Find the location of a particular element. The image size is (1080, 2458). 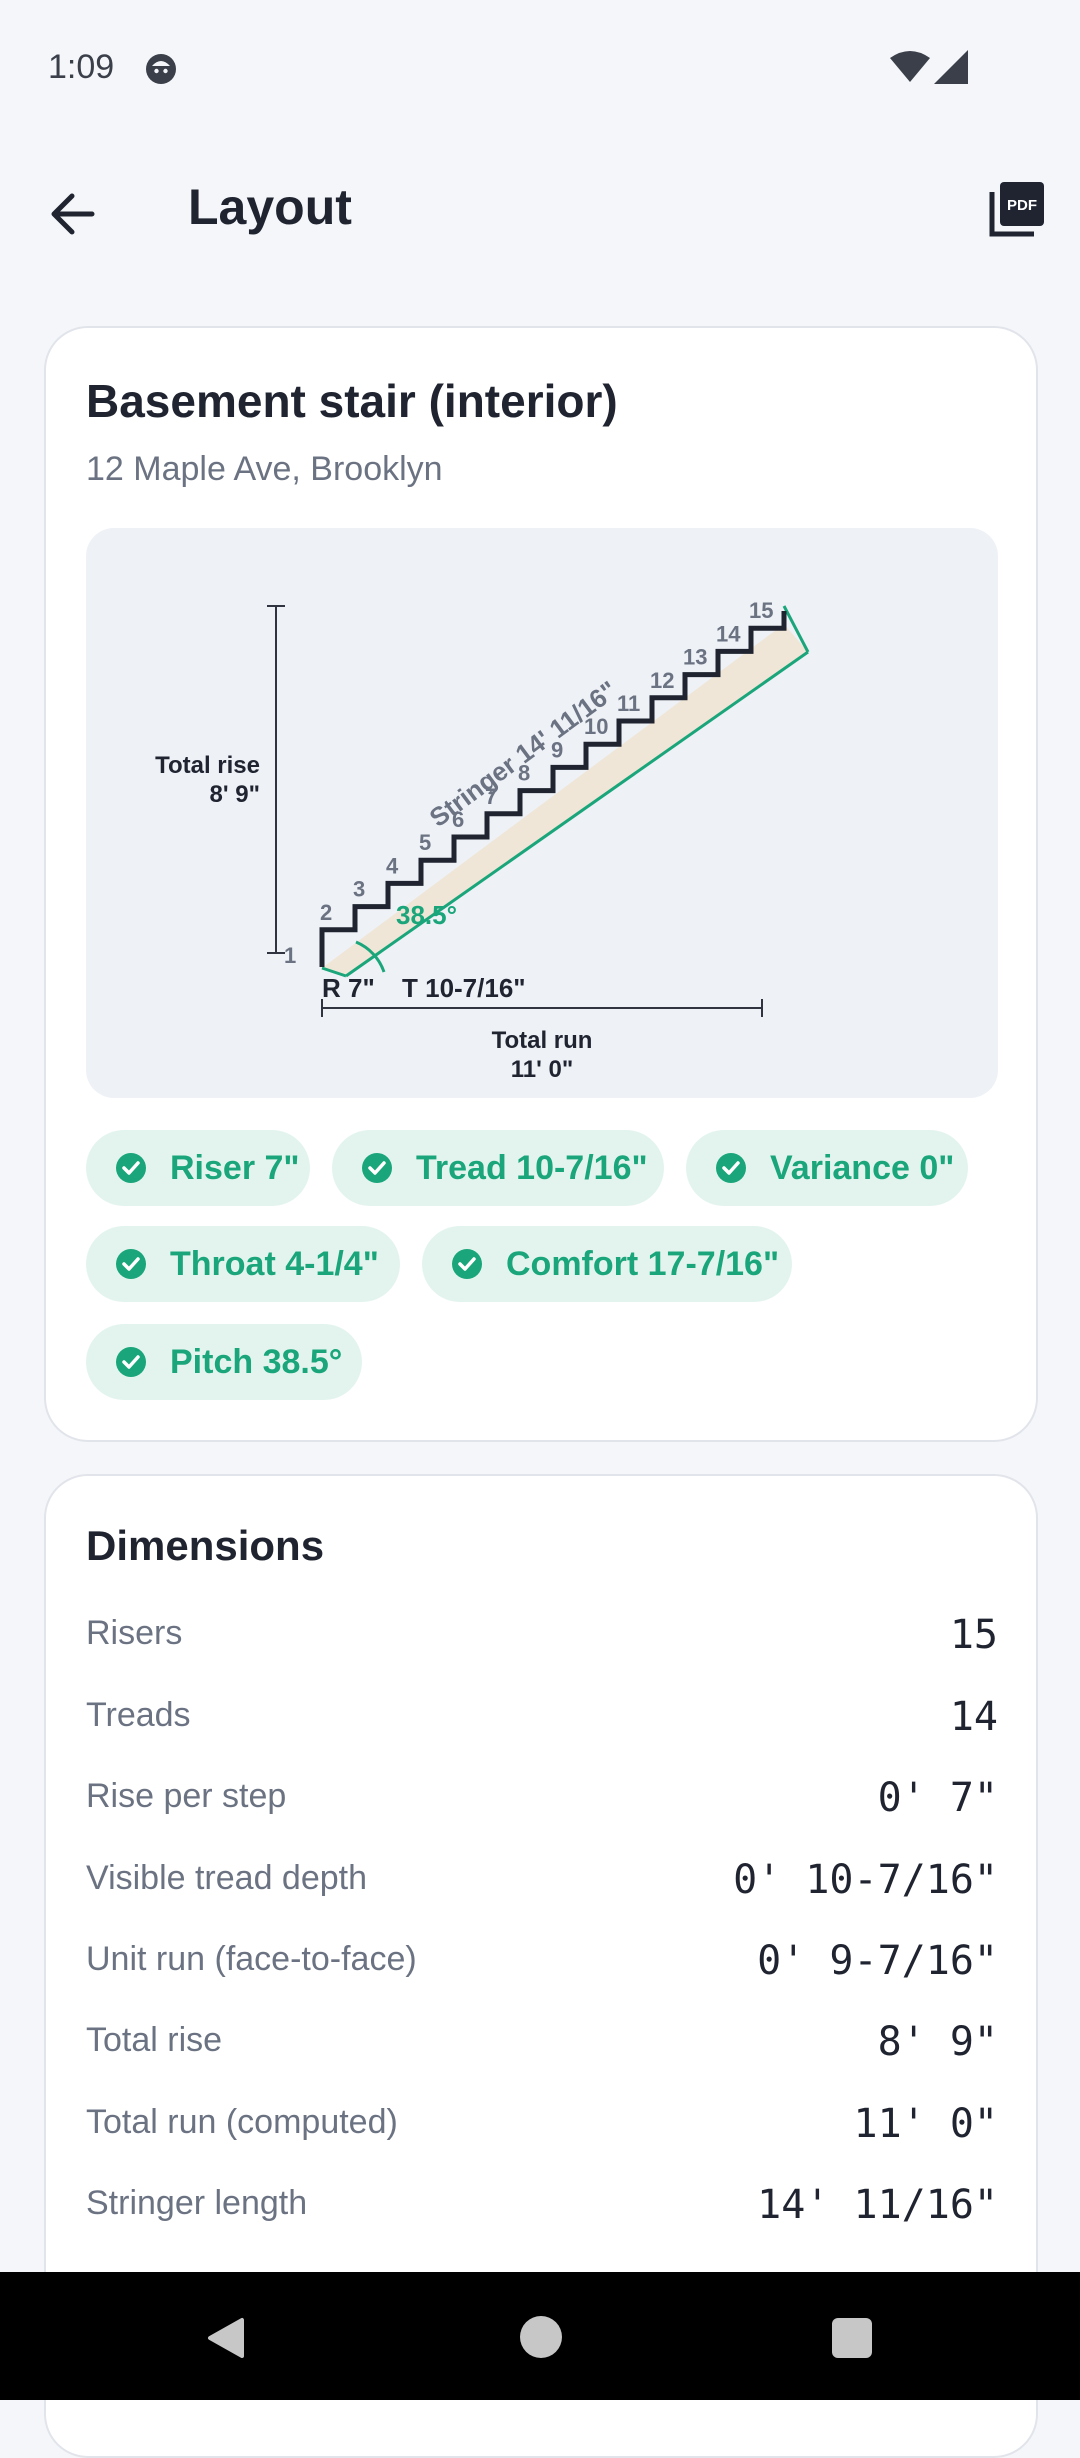

stringer-bottom-edge is located at coordinates (577, 814).